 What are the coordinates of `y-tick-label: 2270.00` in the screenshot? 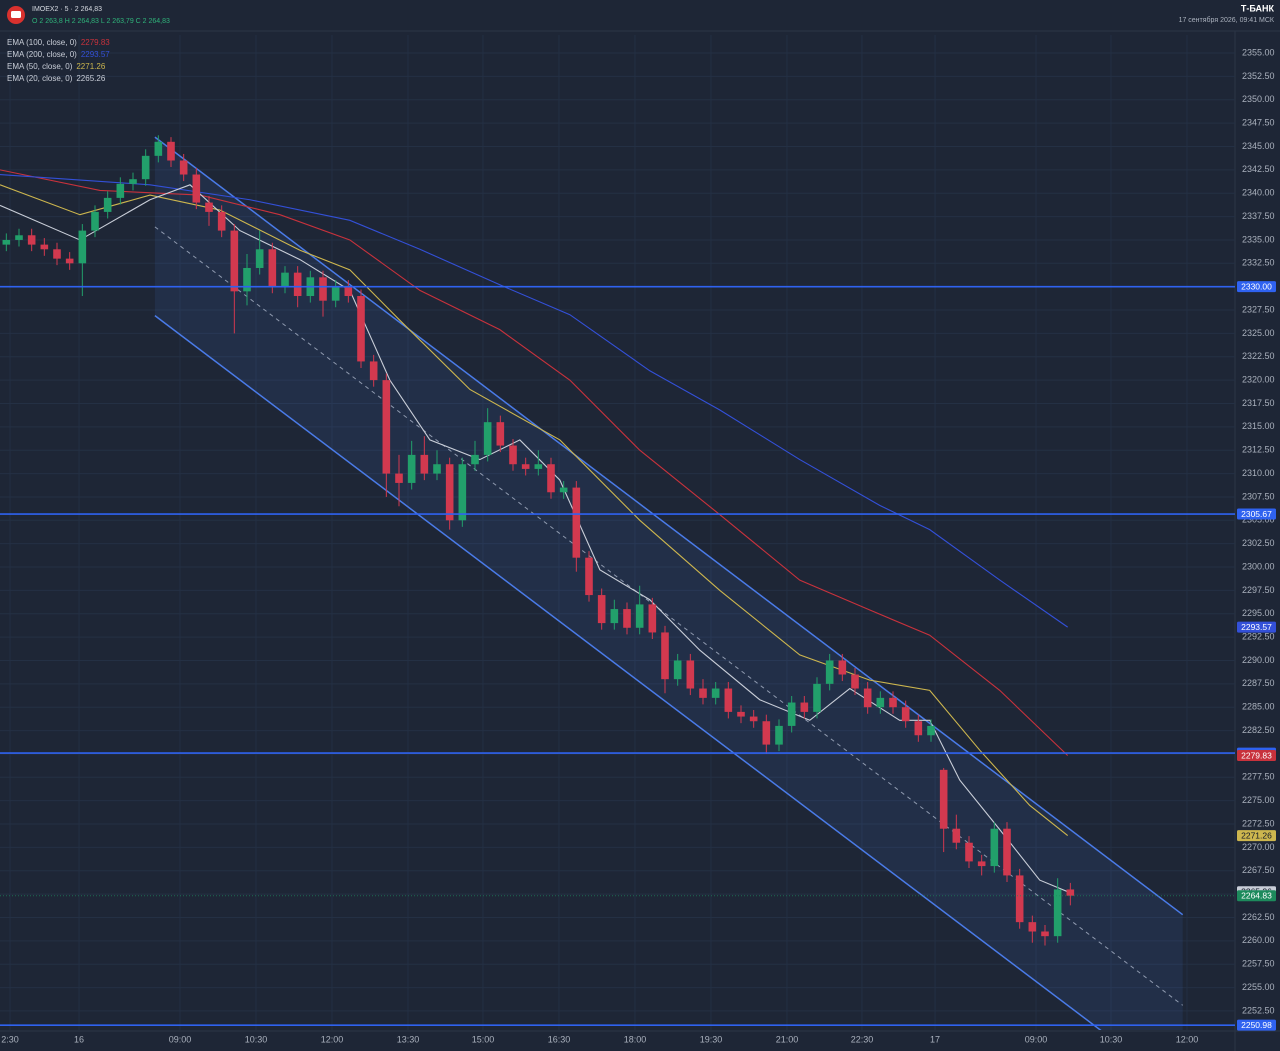 It's located at (1258, 847).